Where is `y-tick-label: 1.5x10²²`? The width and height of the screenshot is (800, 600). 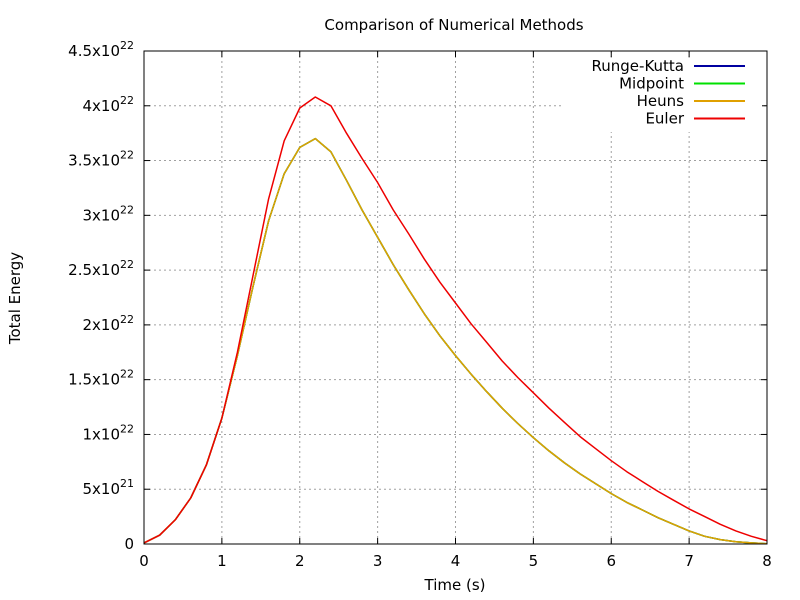
y-tick-label: 1.5x10²² is located at coordinates (101, 378).